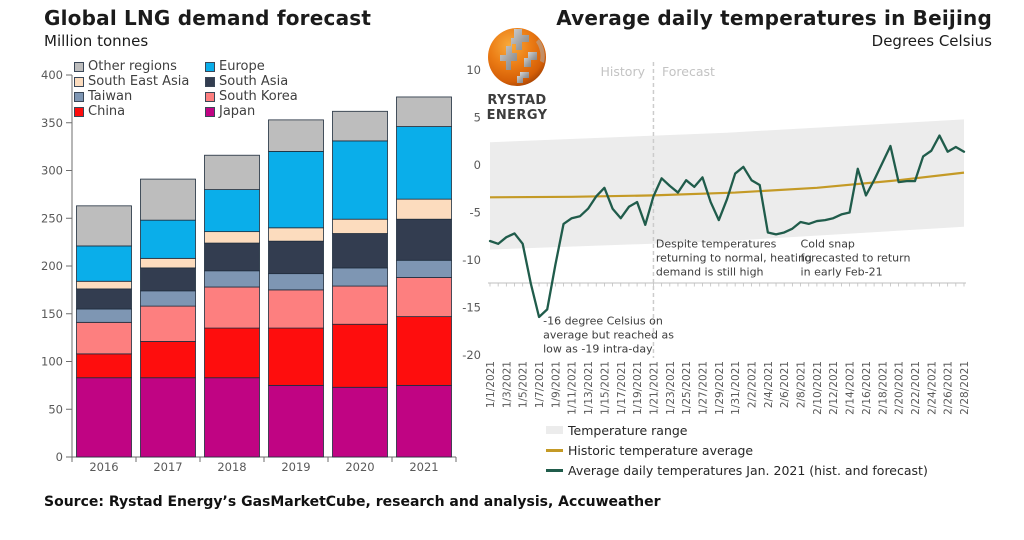 The height and width of the screenshot is (540, 1024). What do you see at coordinates (360, 277) in the screenshot?
I see `bar-segment-taiwan-2020` at bounding box center [360, 277].